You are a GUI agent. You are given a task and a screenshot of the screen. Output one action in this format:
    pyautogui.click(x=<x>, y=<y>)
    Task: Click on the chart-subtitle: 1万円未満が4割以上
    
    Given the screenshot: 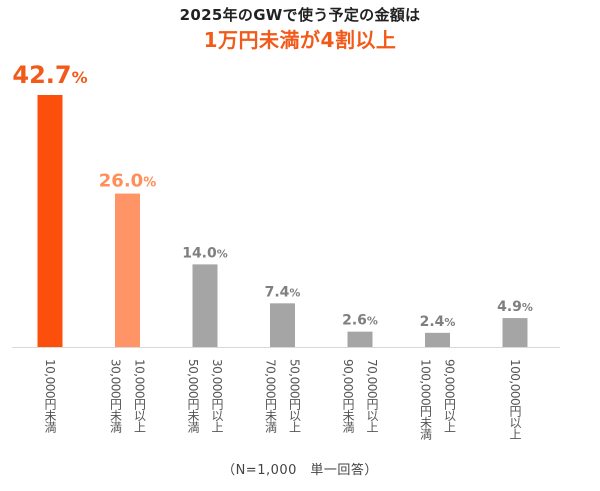 What is the action you would take?
    pyautogui.click(x=300, y=40)
    